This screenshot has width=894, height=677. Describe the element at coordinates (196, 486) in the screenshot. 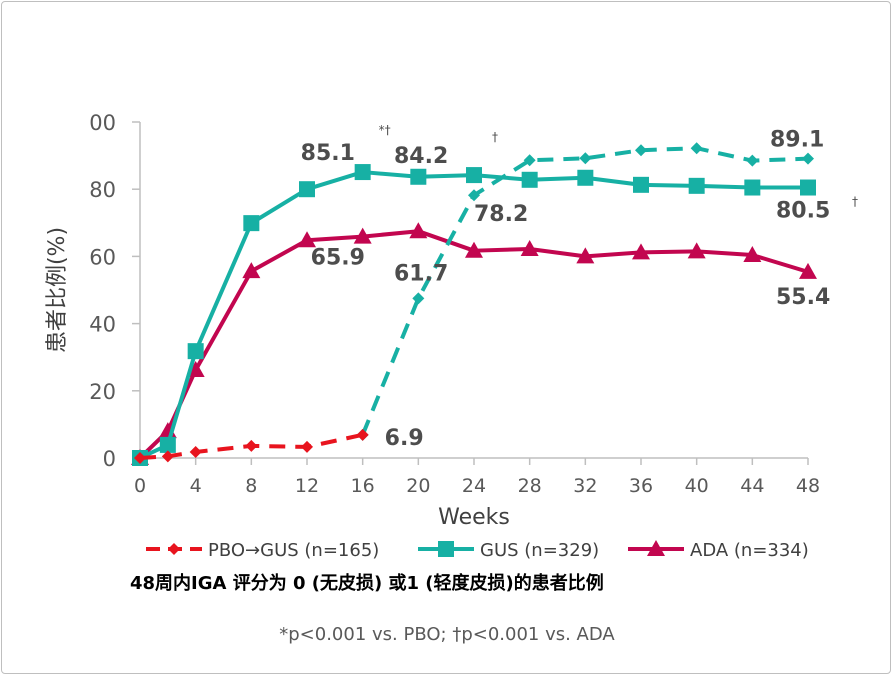

I see `x-tick-label: 4` at that location.